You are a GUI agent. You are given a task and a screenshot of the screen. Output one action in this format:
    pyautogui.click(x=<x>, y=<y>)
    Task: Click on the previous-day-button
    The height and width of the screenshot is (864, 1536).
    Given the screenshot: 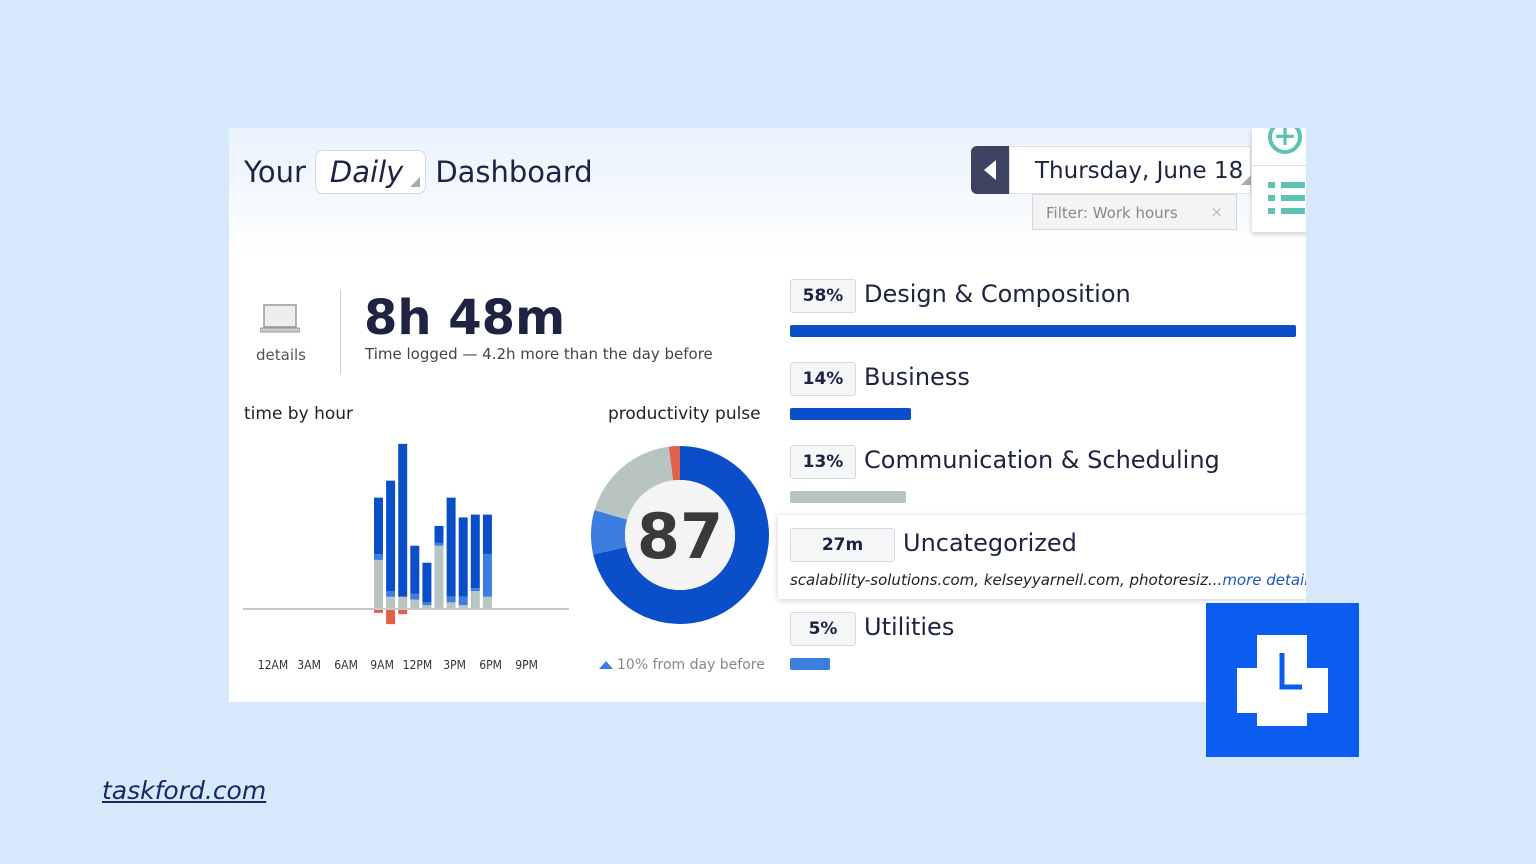 What is the action you would take?
    pyautogui.click(x=990, y=170)
    